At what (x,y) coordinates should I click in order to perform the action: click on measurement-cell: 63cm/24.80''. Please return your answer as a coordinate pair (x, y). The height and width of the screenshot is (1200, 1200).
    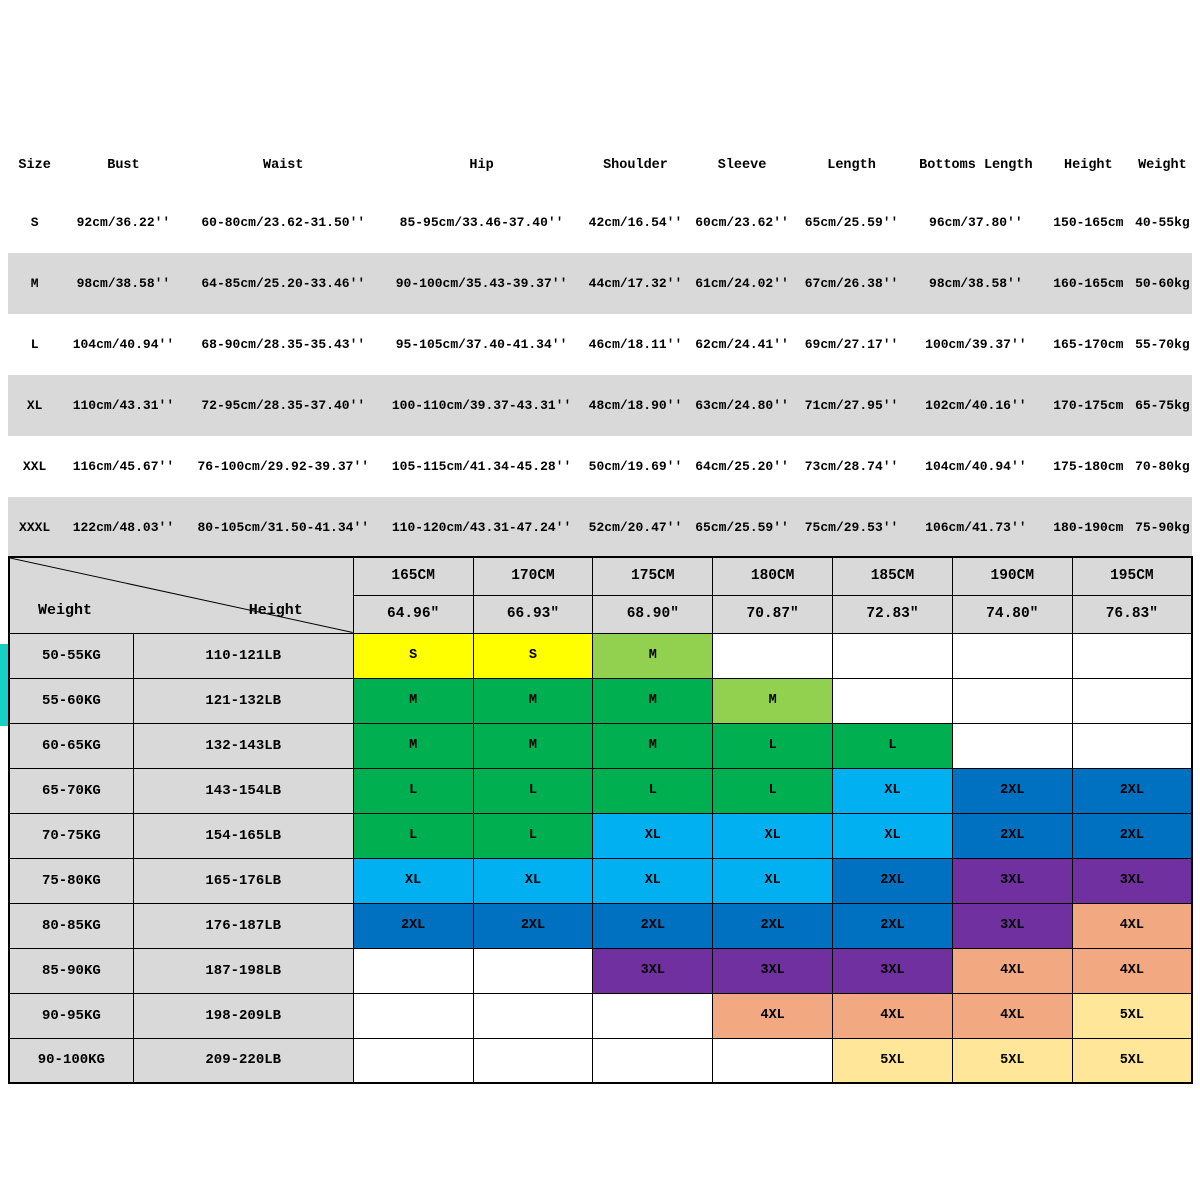
    Looking at the image, I should click on (742, 405).